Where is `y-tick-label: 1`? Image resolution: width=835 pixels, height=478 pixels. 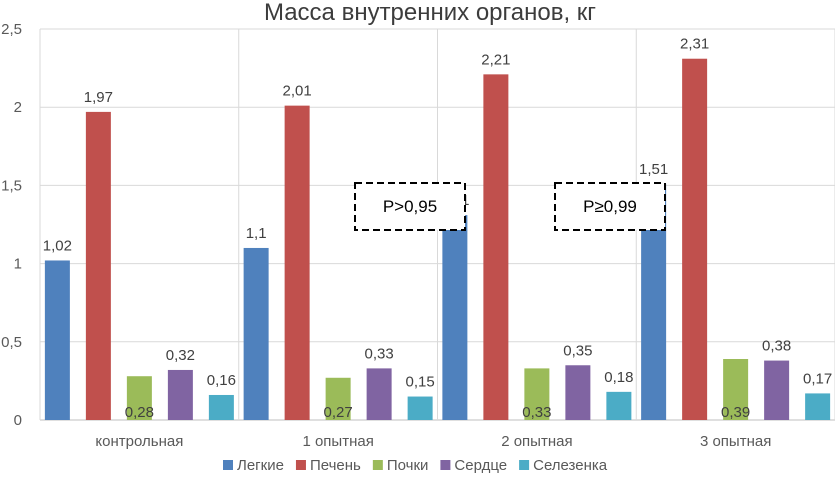 y-tick-label: 1 is located at coordinates (18, 264).